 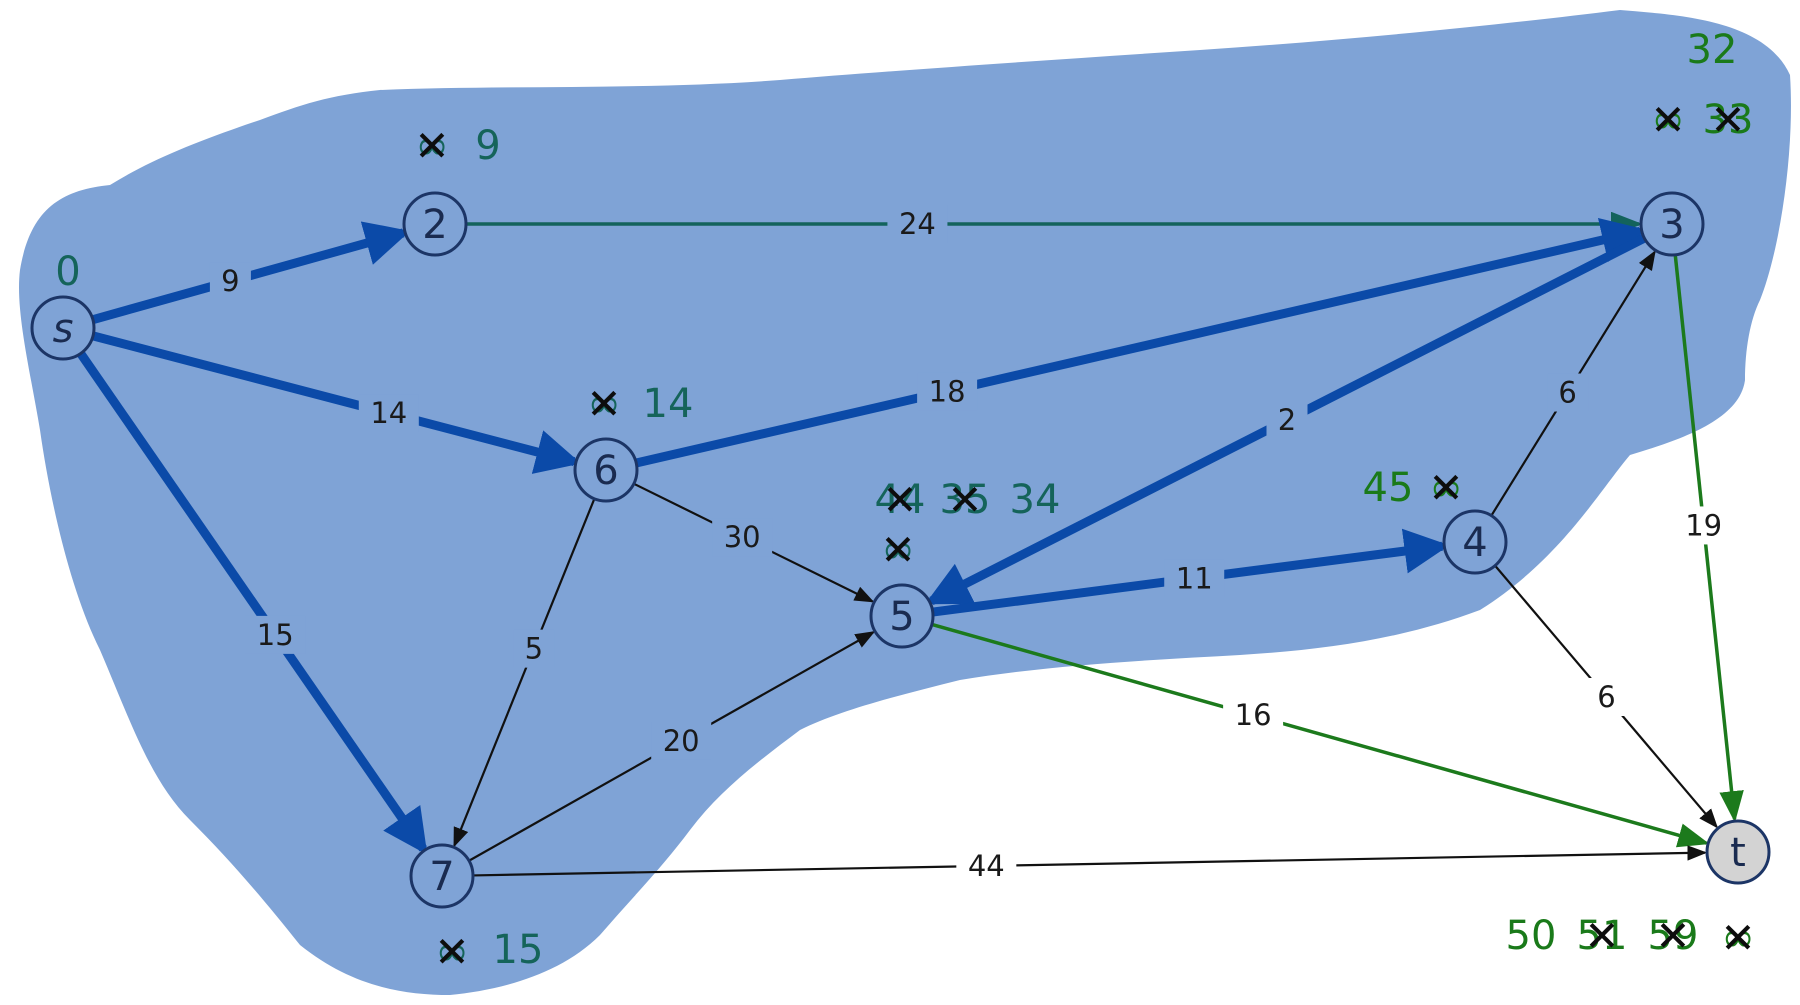 I want to click on distance-label-6: ∞, so click(x=603, y=404).